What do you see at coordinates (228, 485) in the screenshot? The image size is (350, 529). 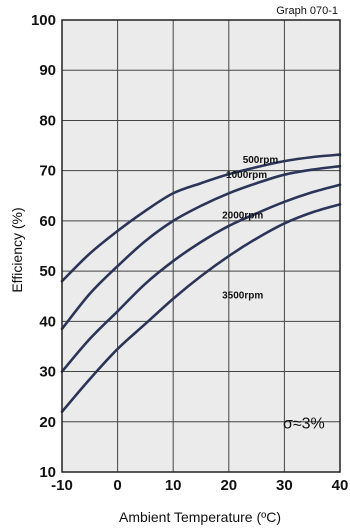 I see `x-tick-label: 20` at bounding box center [228, 485].